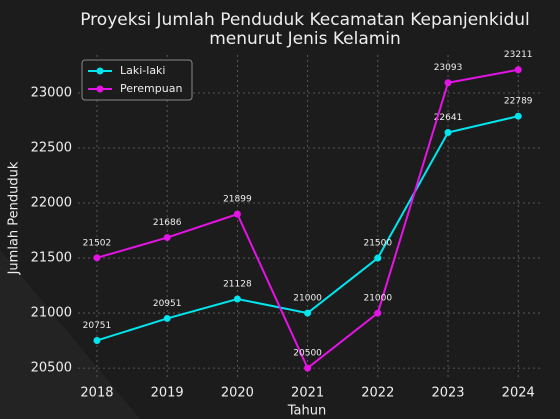  Describe the element at coordinates (306, 411) in the screenshot. I see `x-axis-label: Tahun` at that location.